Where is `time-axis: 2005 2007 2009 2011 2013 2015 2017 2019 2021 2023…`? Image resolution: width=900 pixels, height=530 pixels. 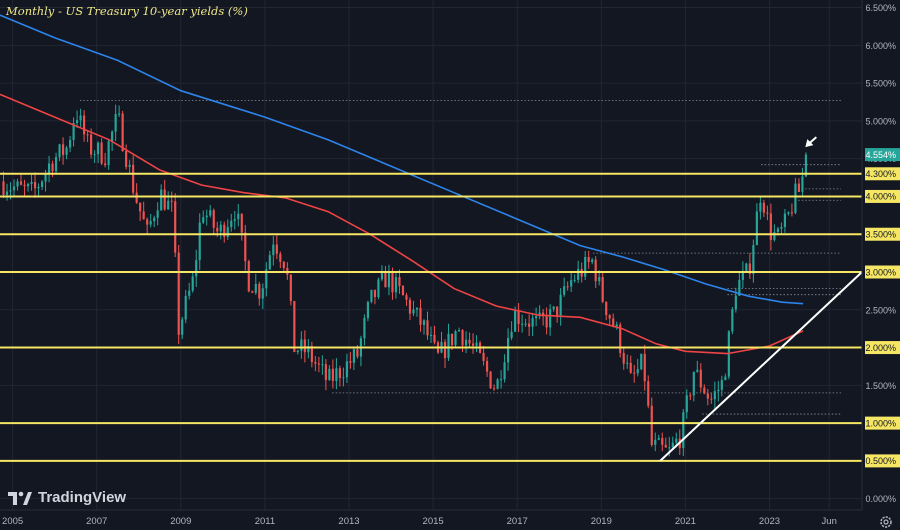
time-axis: 2005 2007 2009 2011 2013 2015 2017 2019 2021 2023… is located at coordinates (419, 521).